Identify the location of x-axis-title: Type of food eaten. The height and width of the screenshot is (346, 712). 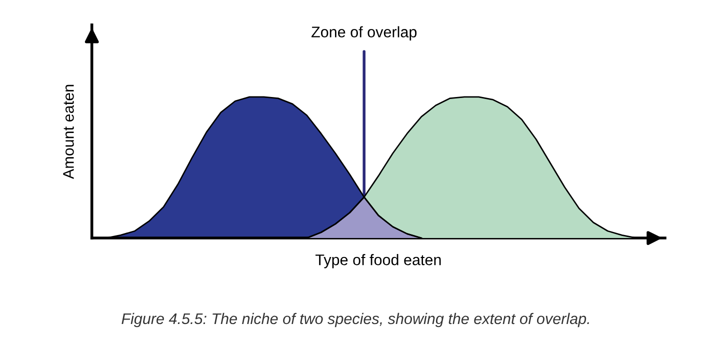
(378, 261).